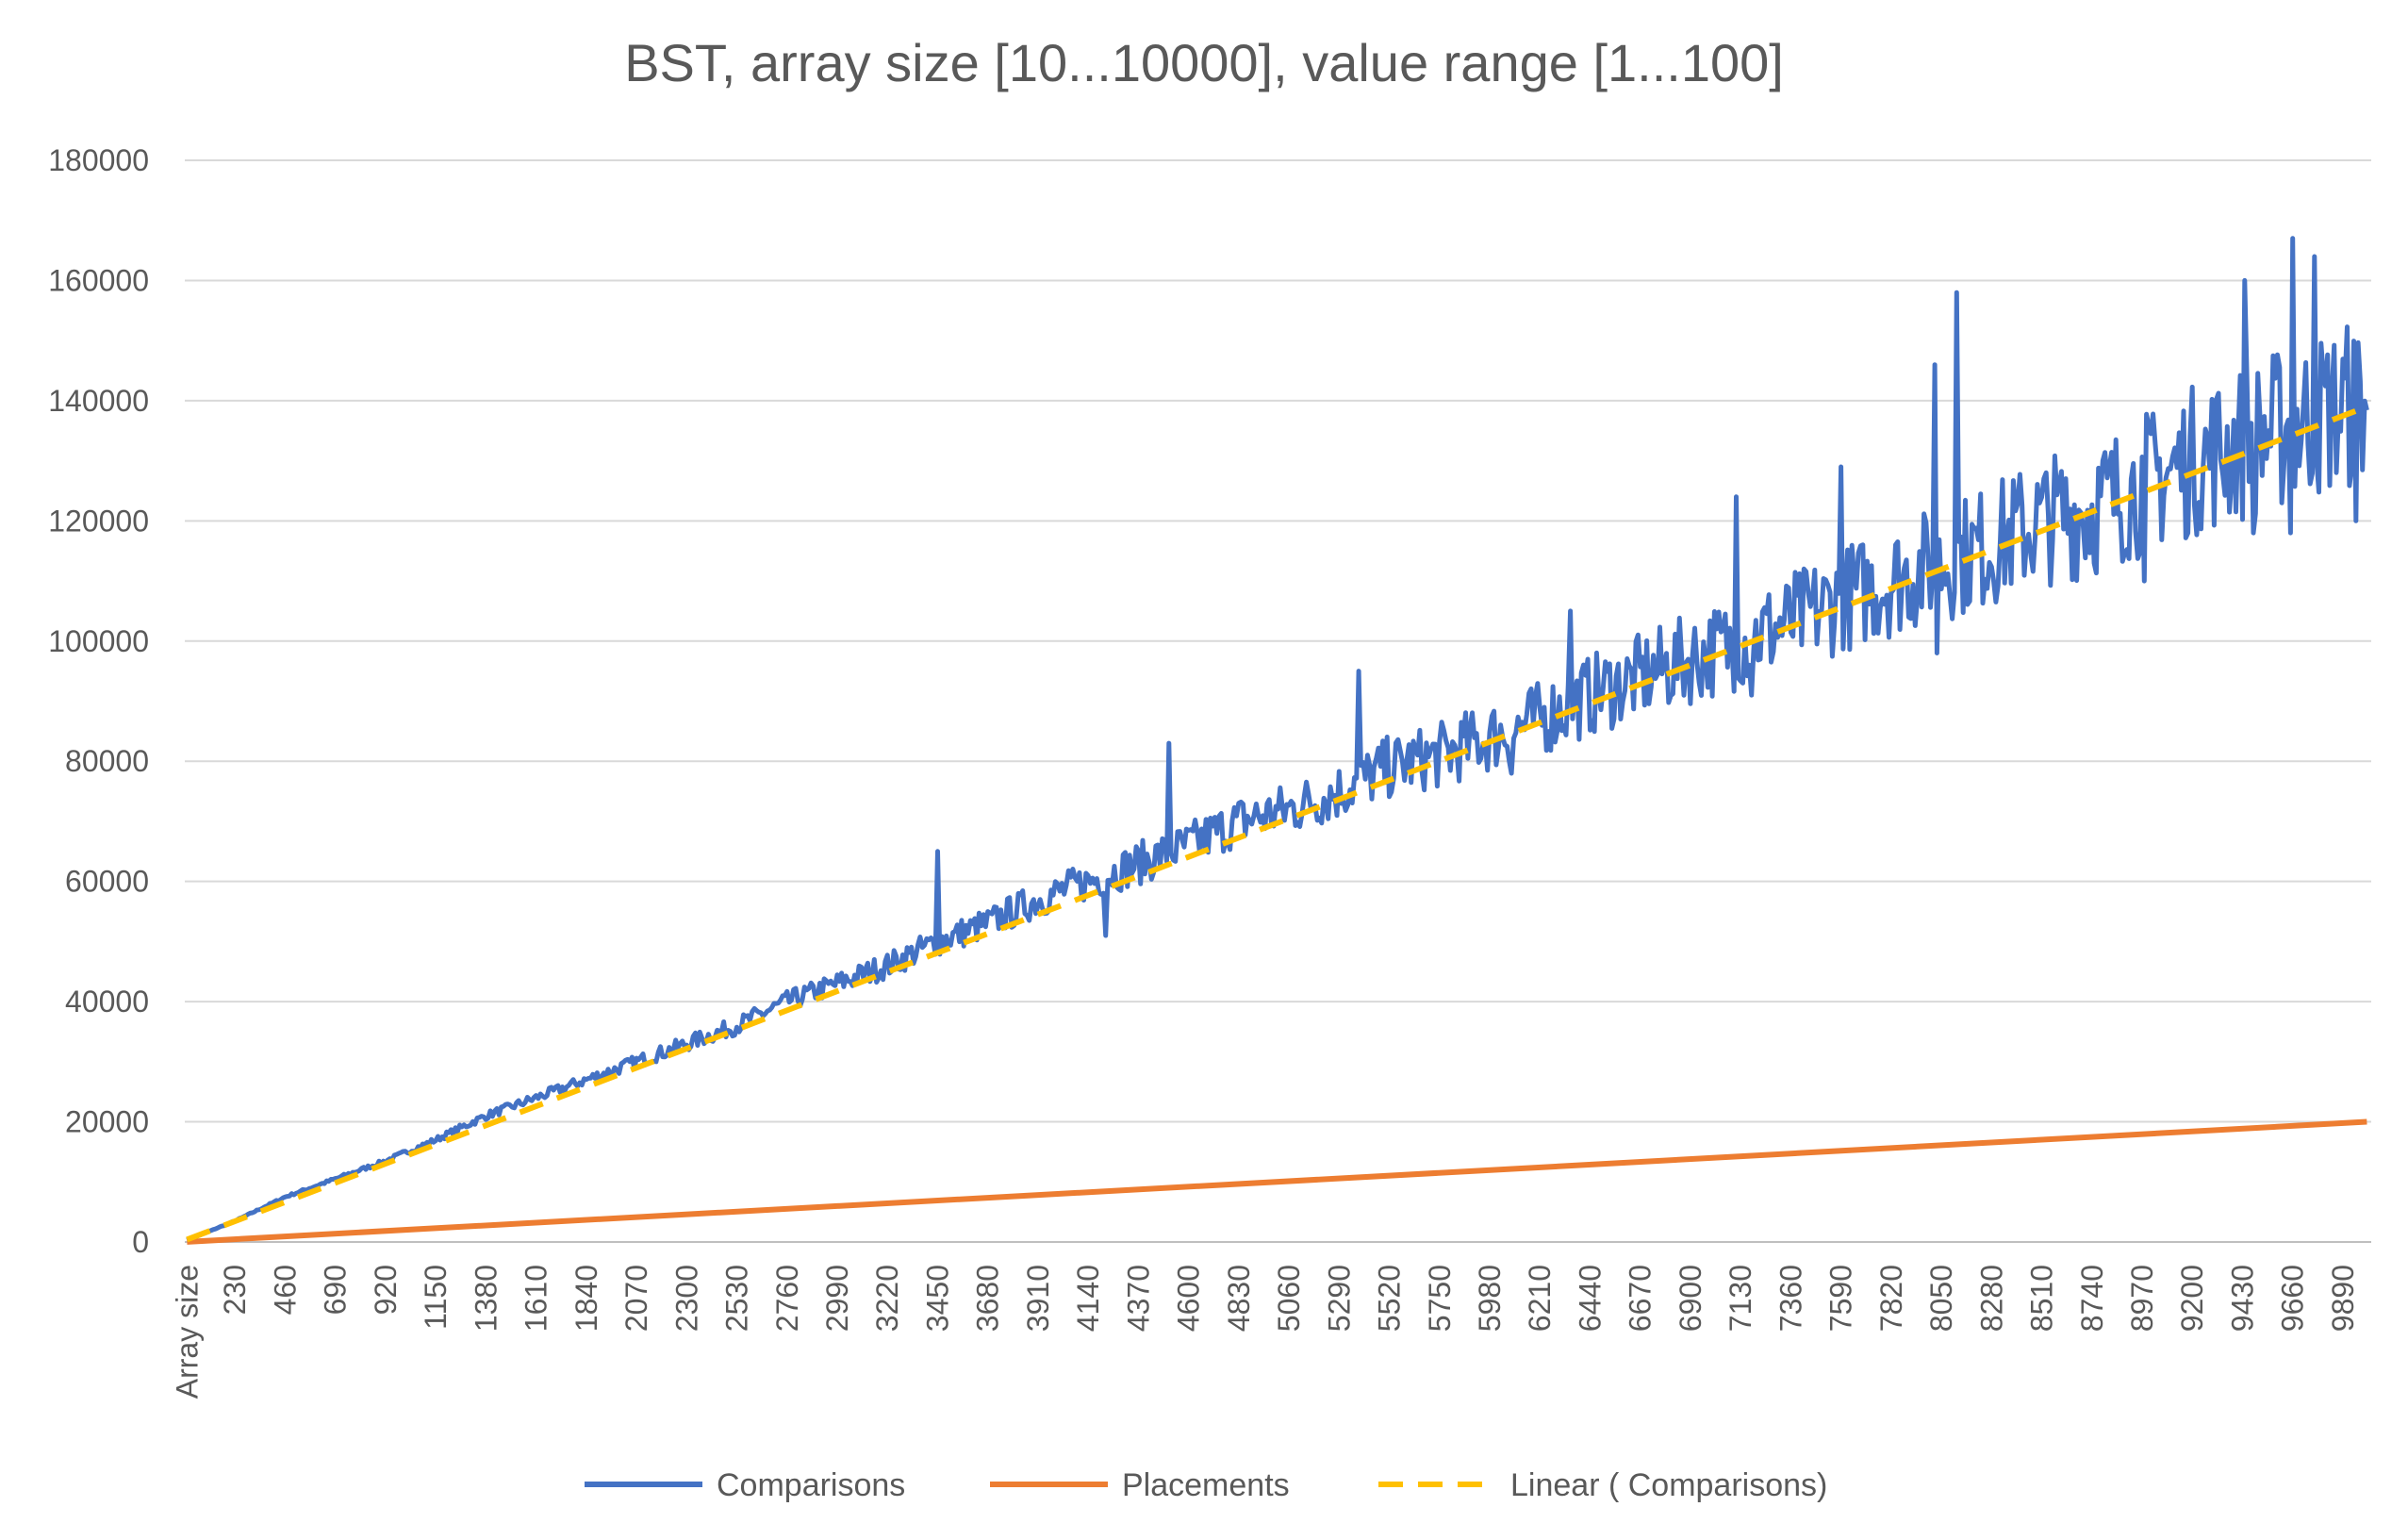 The image size is (2408, 1540). What do you see at coordinates (636, 1298) in the screenshot?
I see `x-tick-label: 2070` at bounding box center [636, 1298].